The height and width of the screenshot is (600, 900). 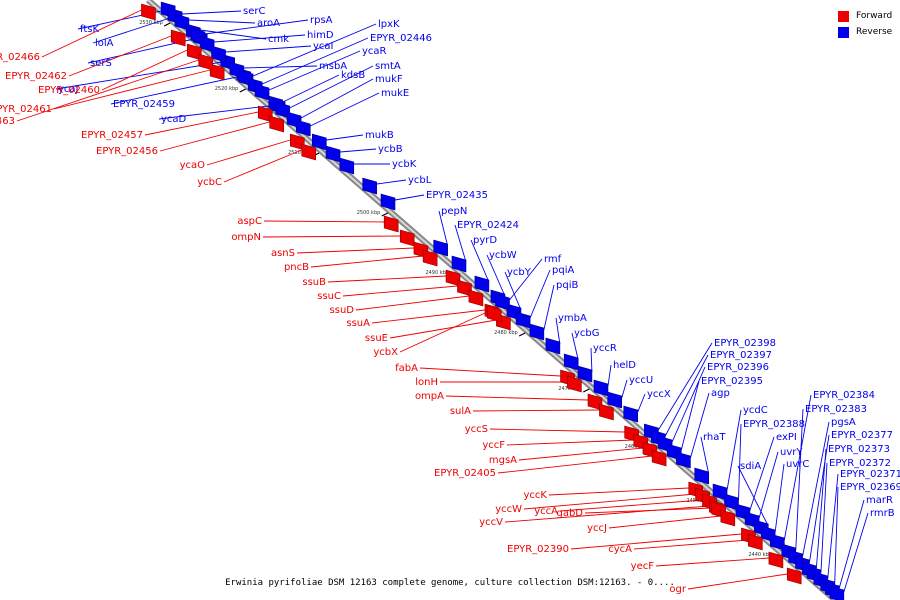 What do you see at coordinates (882, 513) in the screenshot?
I see `gene-label-rmrb: rmrB` at bounding box center [882, 513].